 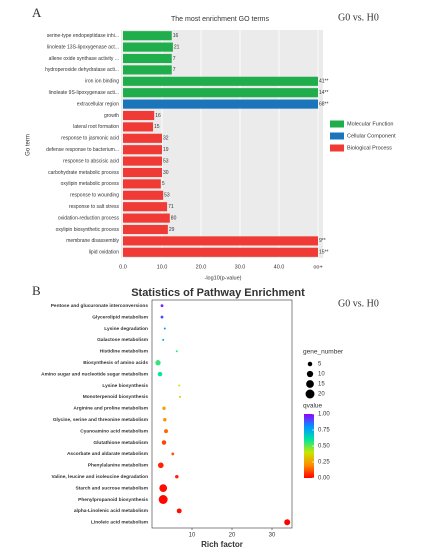 What do you see at coordinates (94, 207) in the screenshot?
I see `y-tick-label: response to salt stress` at bounding box center [94, 207].